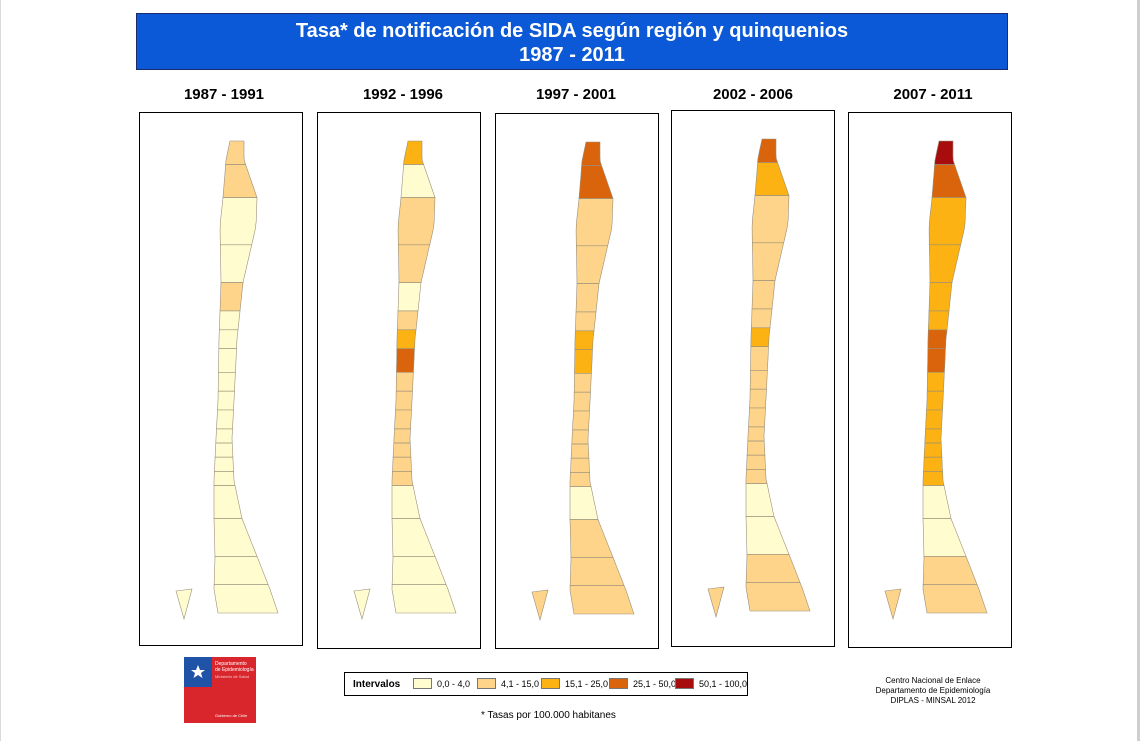 This screenshot has width=1140, height=741. Describe the element at coordinates (234, 670) in the screenshot. I see `logo-line-2: de Epidemiología` at that location.